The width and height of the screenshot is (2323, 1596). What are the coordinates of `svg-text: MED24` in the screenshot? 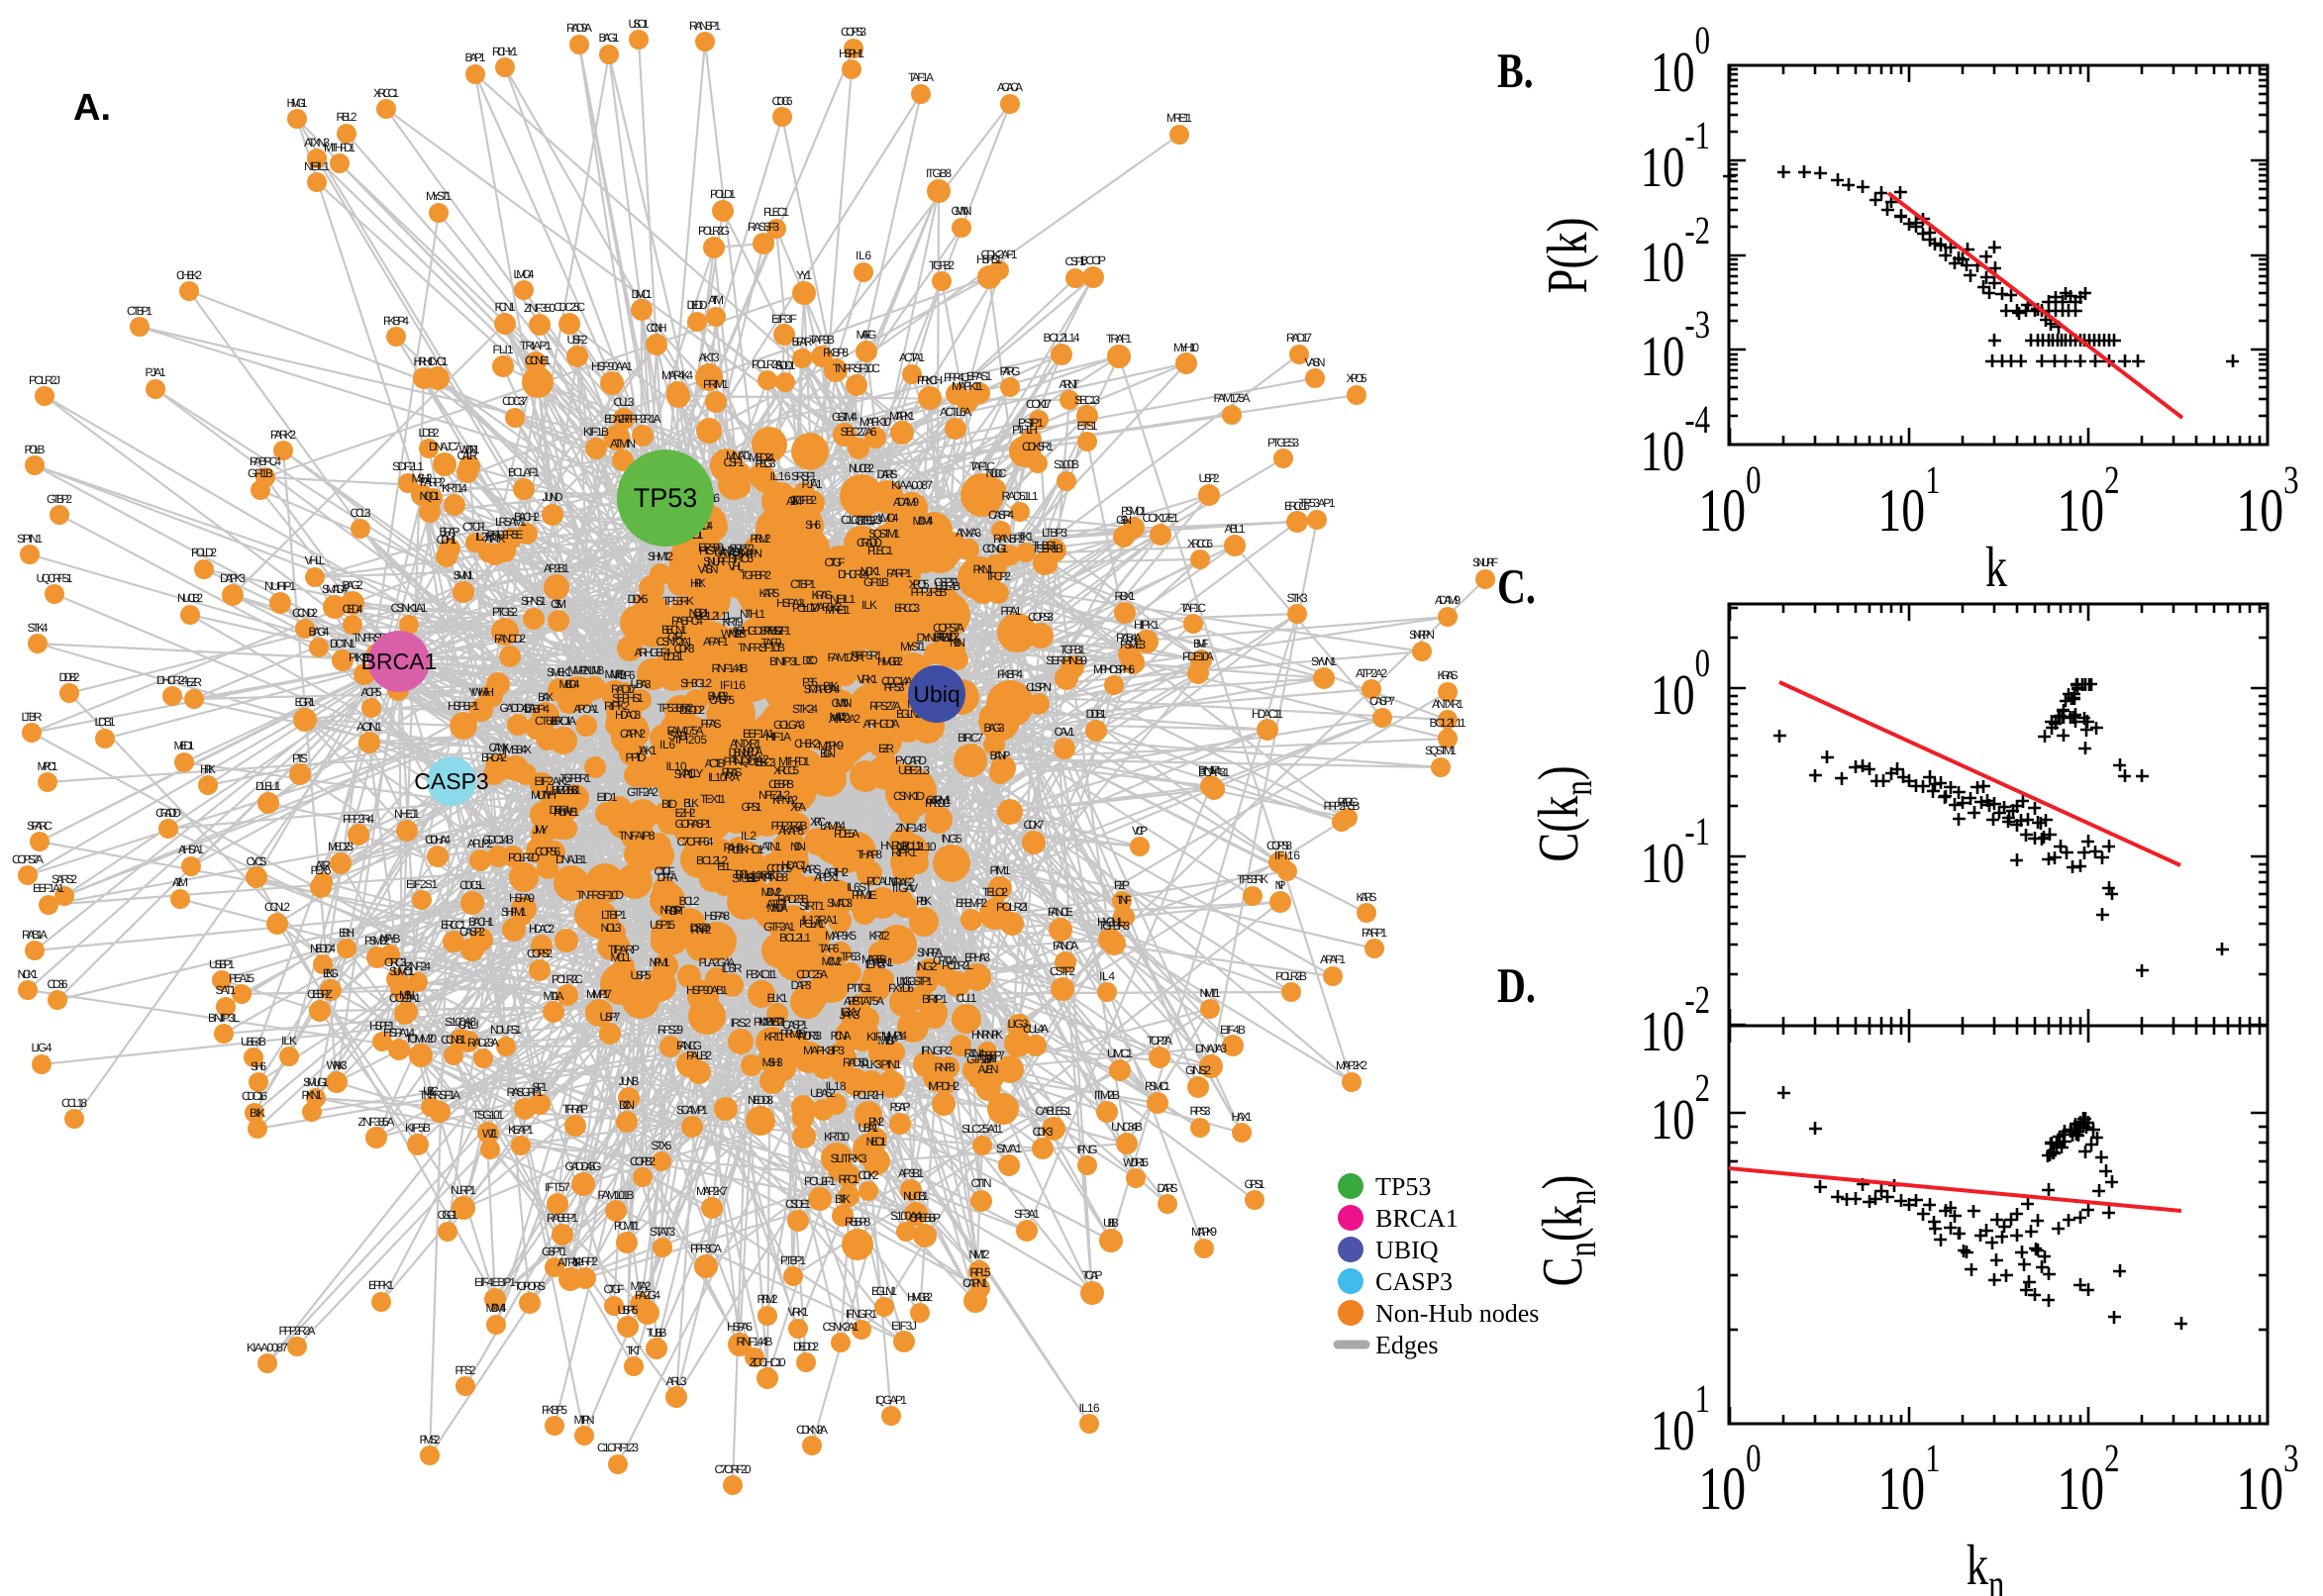 It's located at (761, 457).